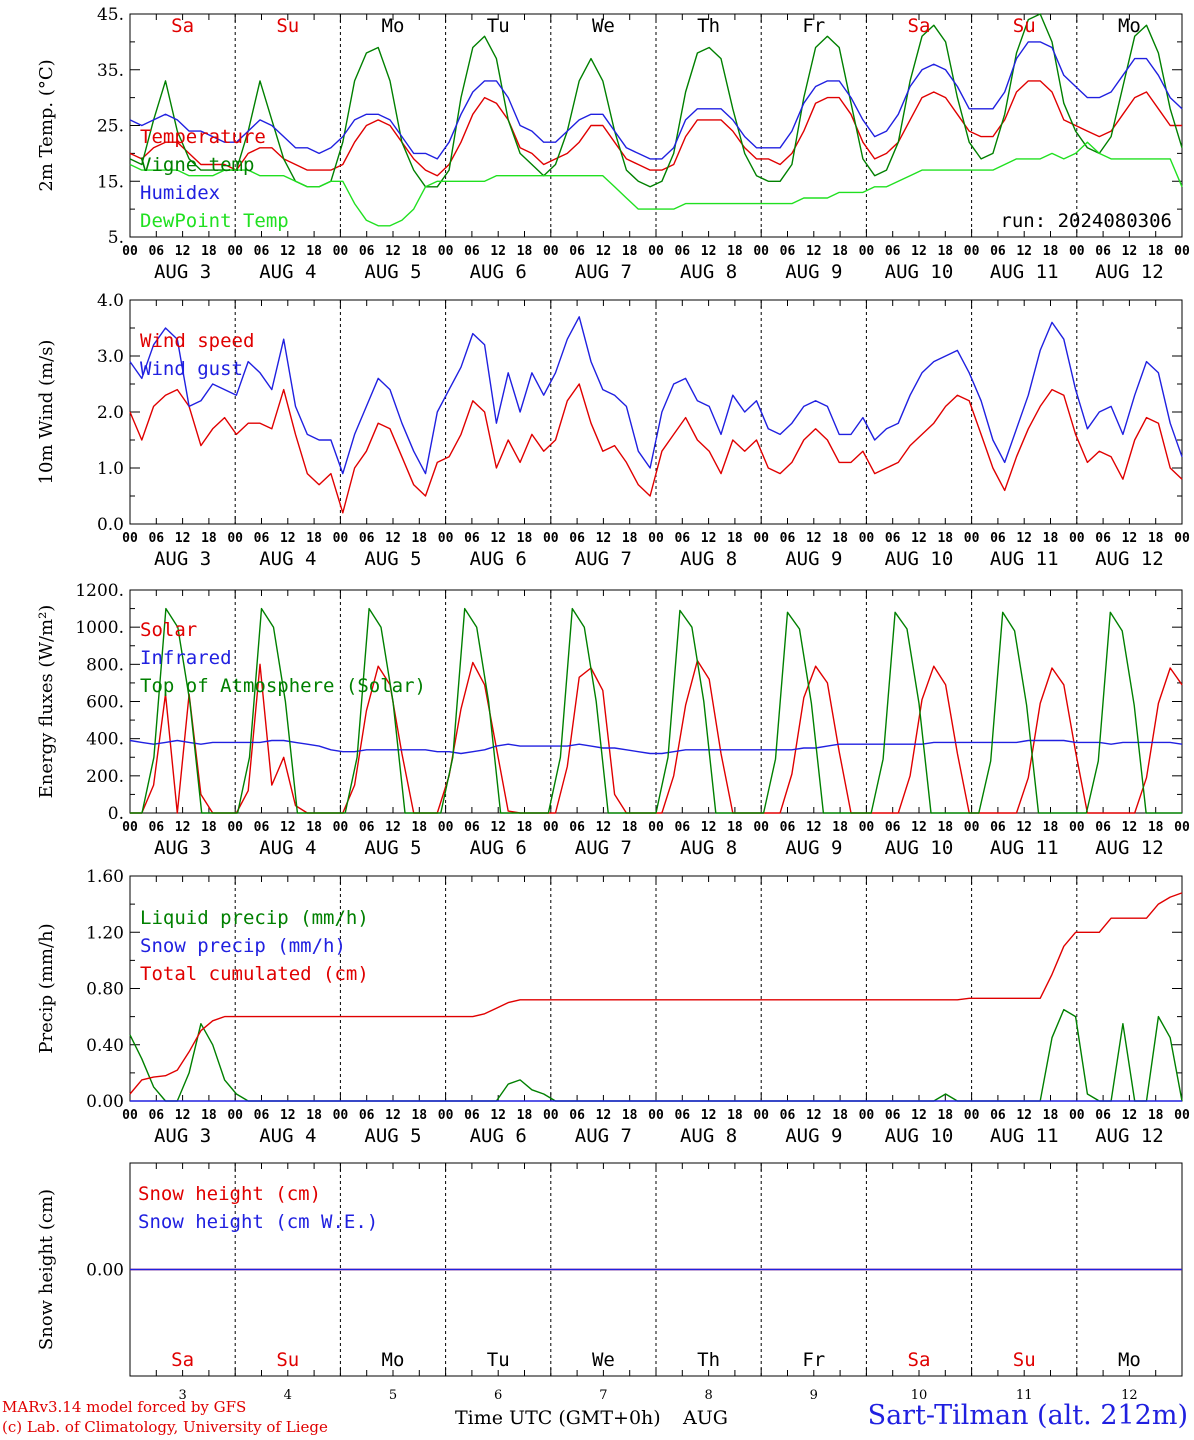 Image resolution: width=1194 pixels, height=1440 pixels. I want to click on y-tick-label: 600., so click(105, 703).